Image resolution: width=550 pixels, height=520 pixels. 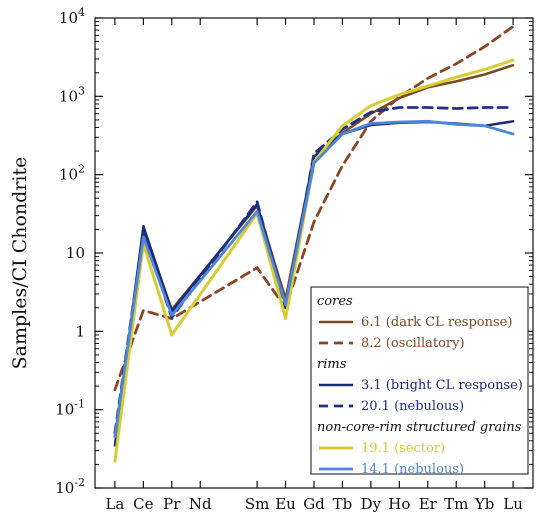 I want to click on y-tick-label: 10⁻¹, so click(x=70, y=408).